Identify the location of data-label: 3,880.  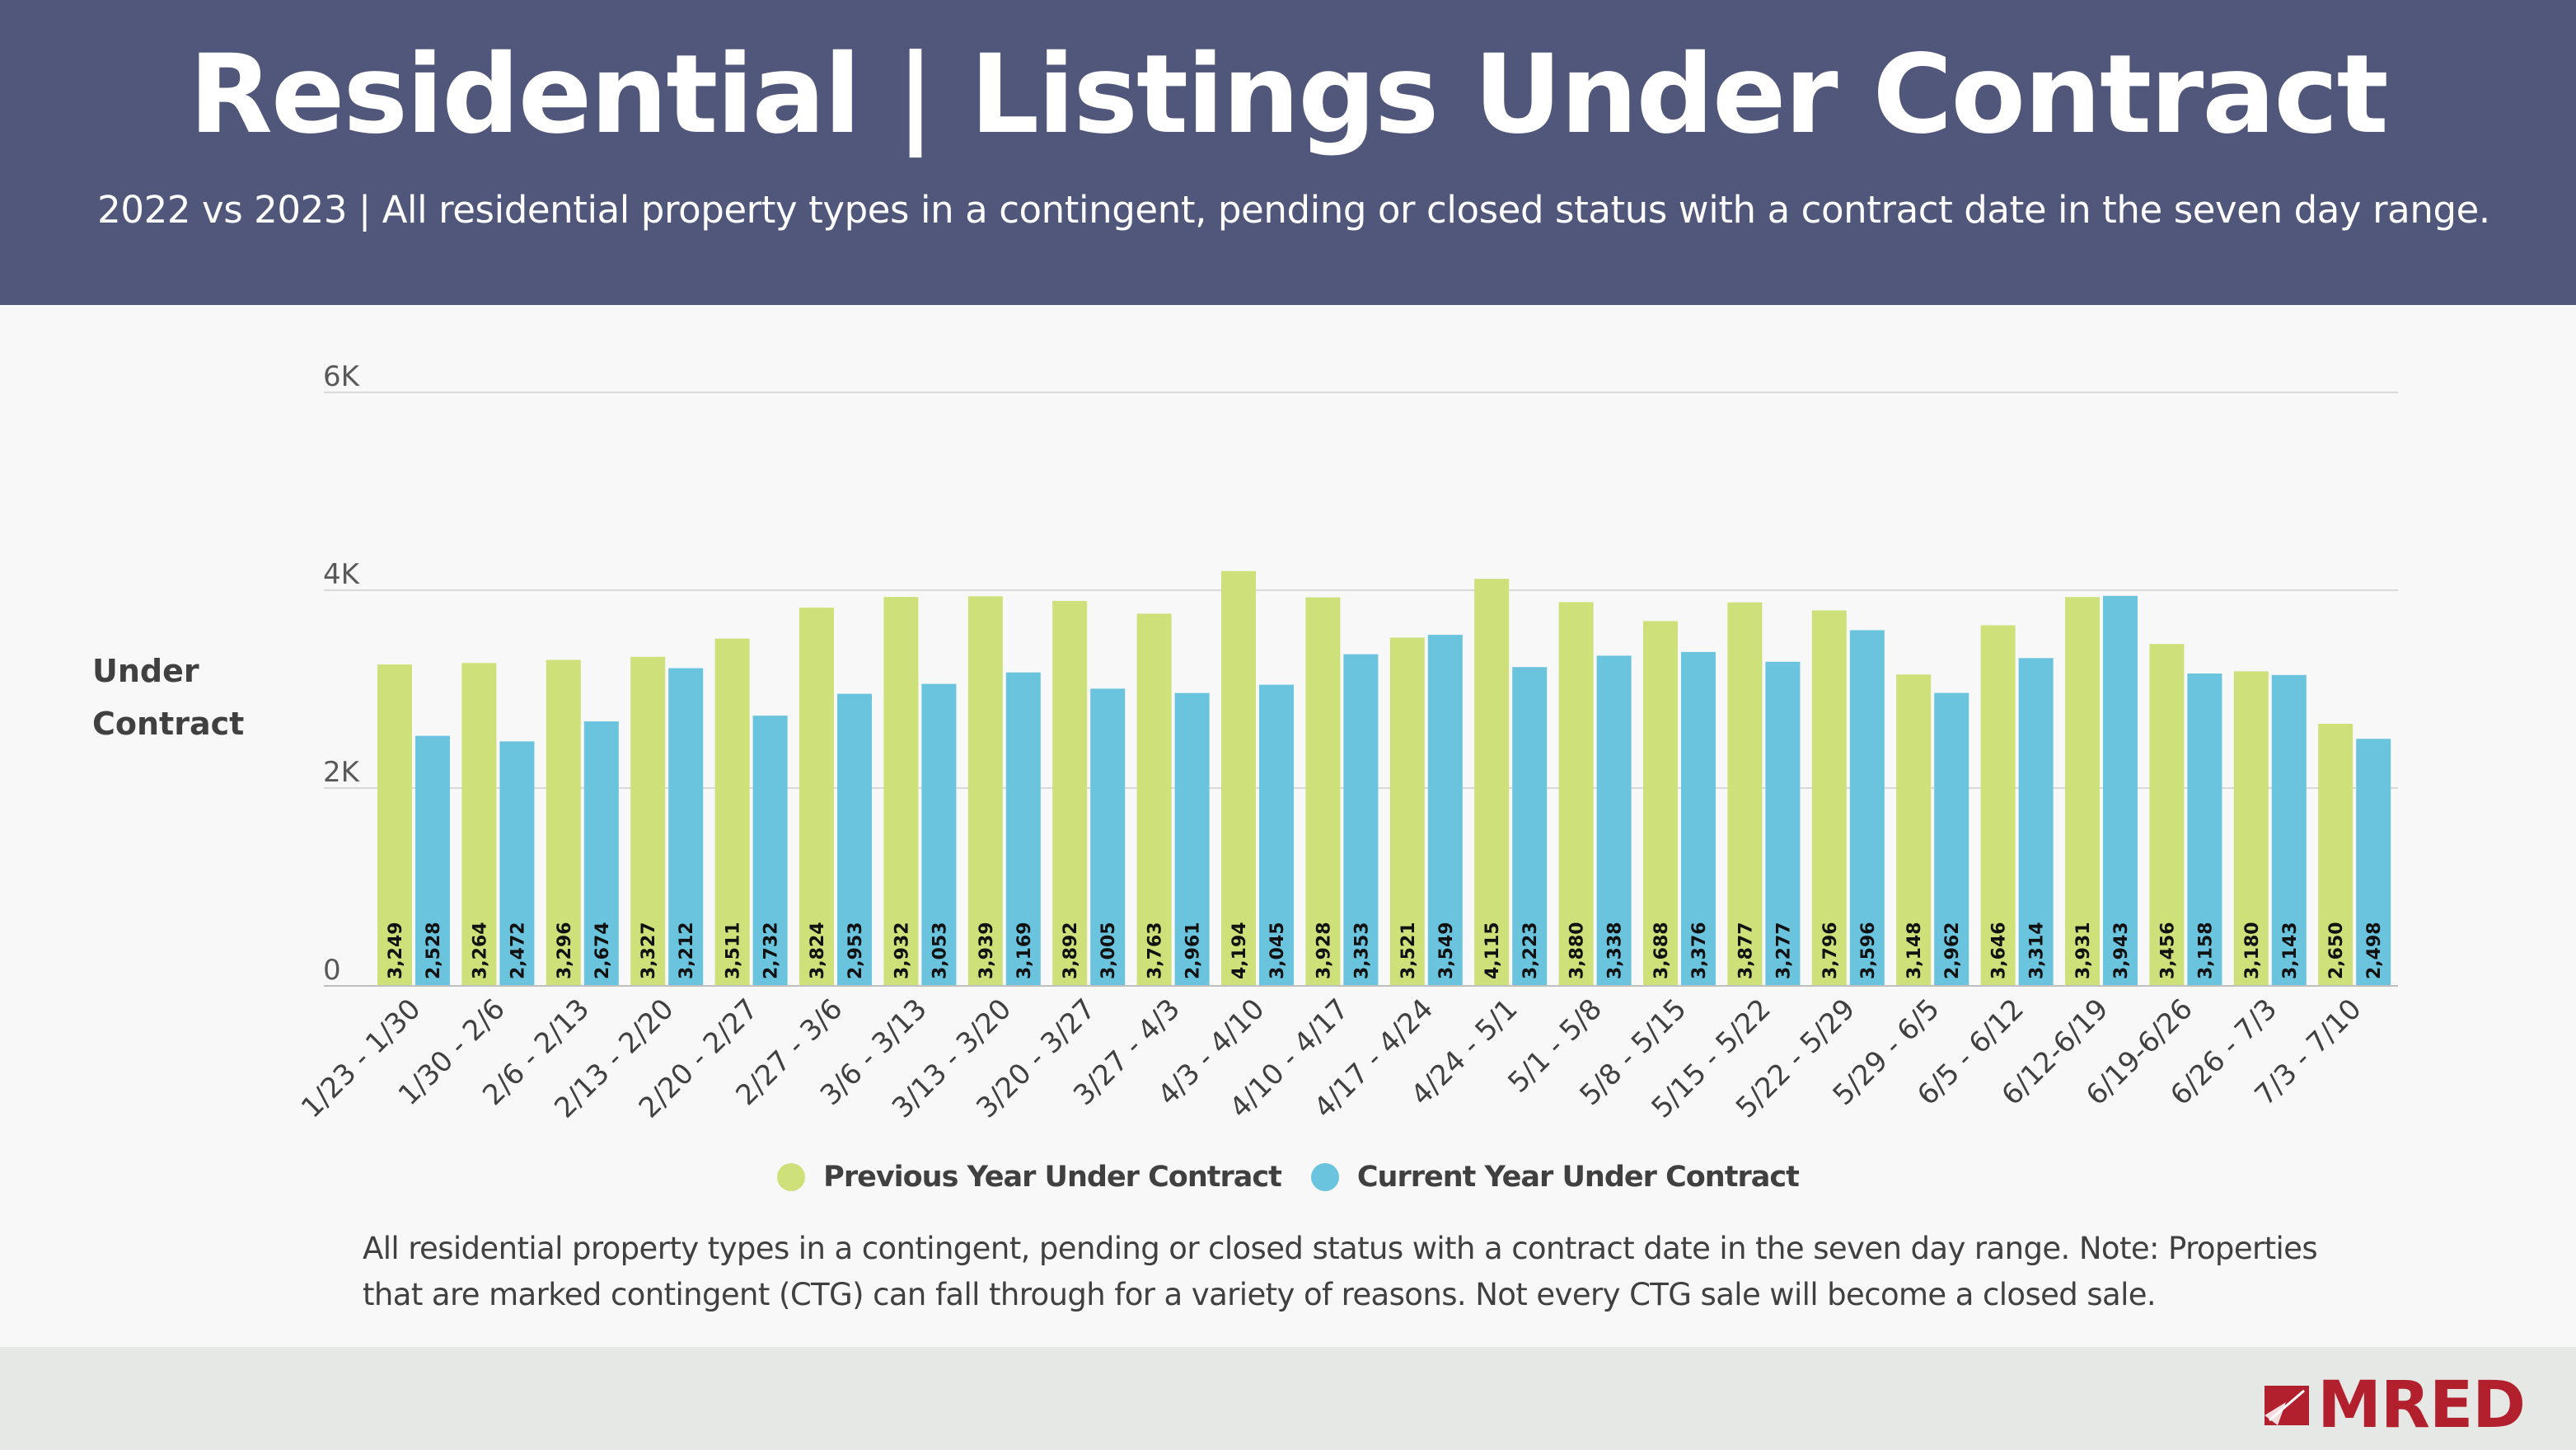
(1577, 950).